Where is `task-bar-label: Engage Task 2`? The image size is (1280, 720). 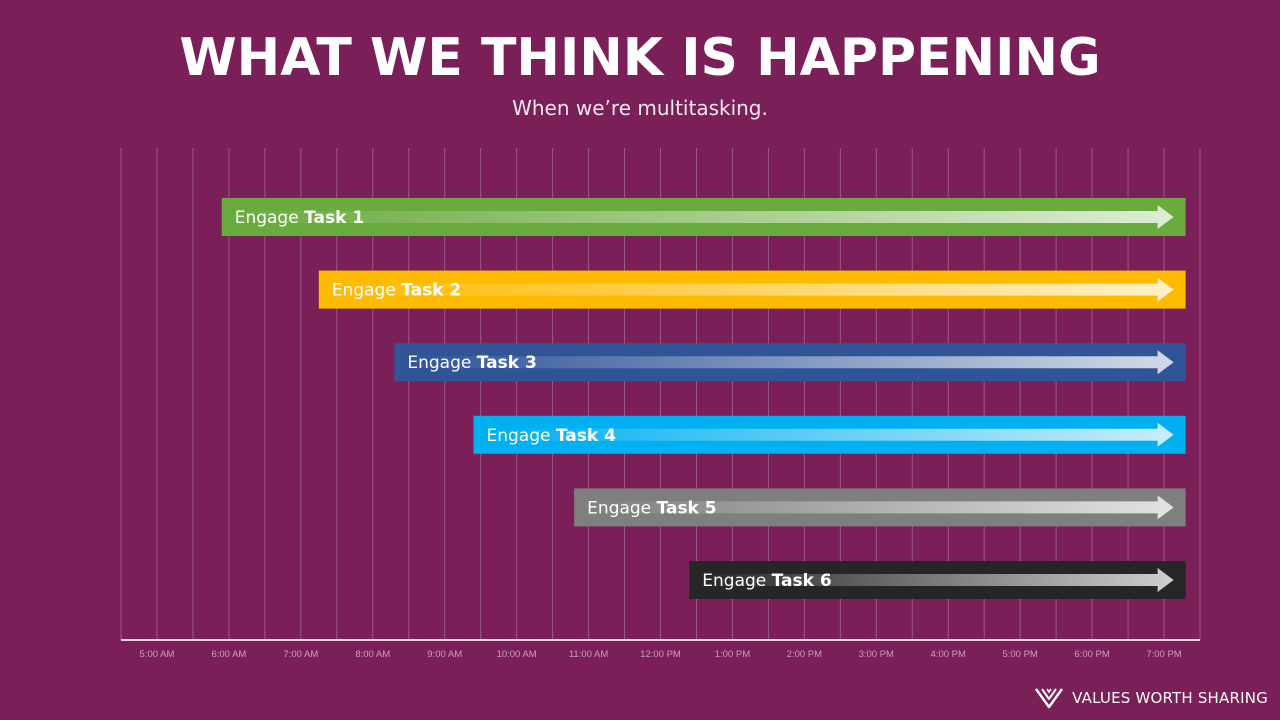
task-bar-label: Engage Task 2 is located at coordinates (396, 291).